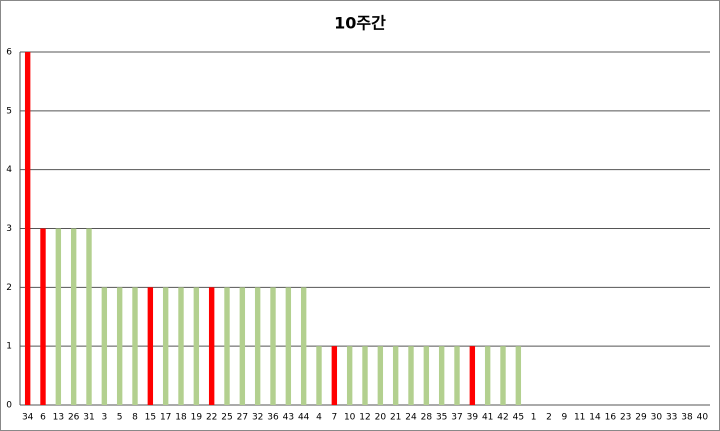 This screenshot has height=431, width=720. Describe the element at coordinates (9, 170) in the screenshot. I see `y-tick-label: 4` at that location.